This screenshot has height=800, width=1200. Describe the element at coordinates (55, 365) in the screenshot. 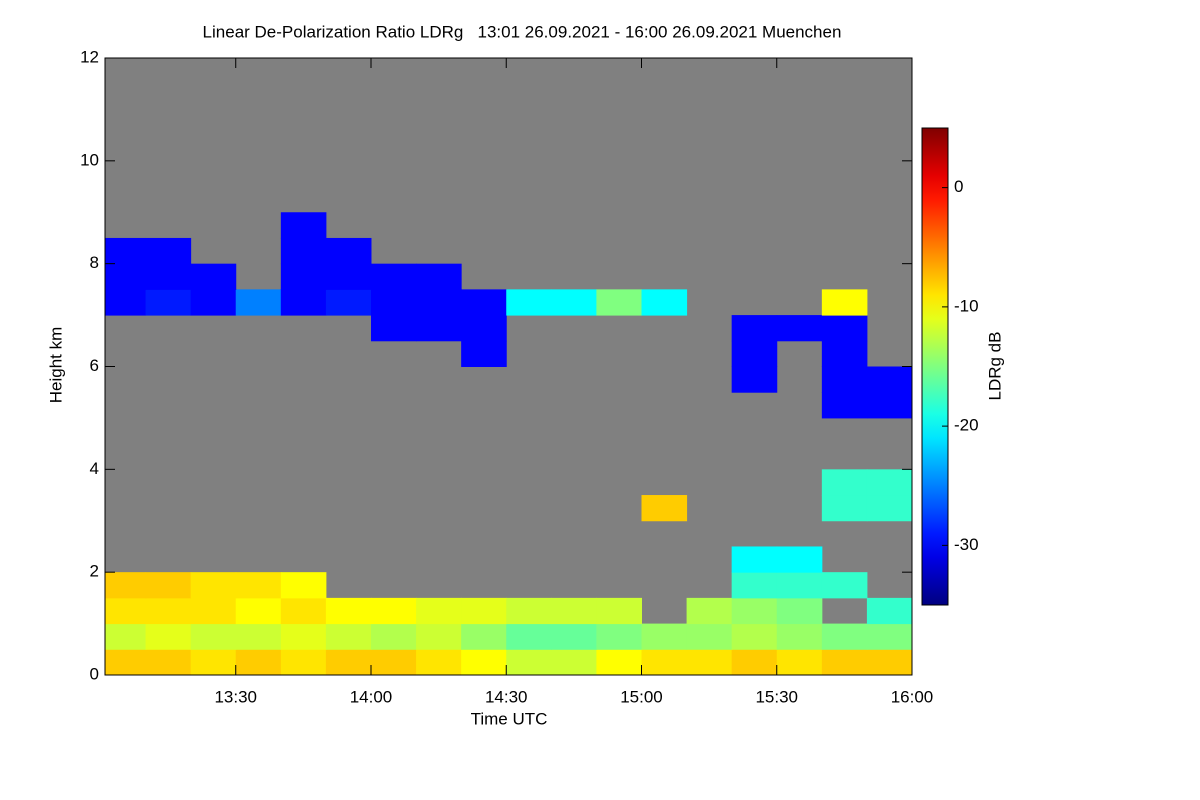

I see `y-axis-label: Height km` at that location.